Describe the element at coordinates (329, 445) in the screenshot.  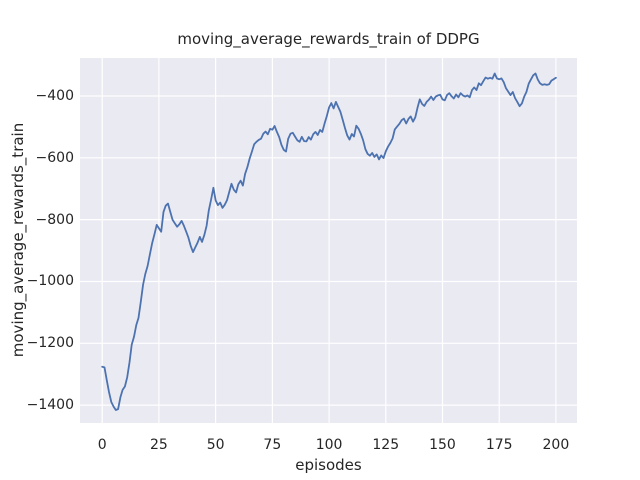
I see `x-tick-label: 100` at that location.